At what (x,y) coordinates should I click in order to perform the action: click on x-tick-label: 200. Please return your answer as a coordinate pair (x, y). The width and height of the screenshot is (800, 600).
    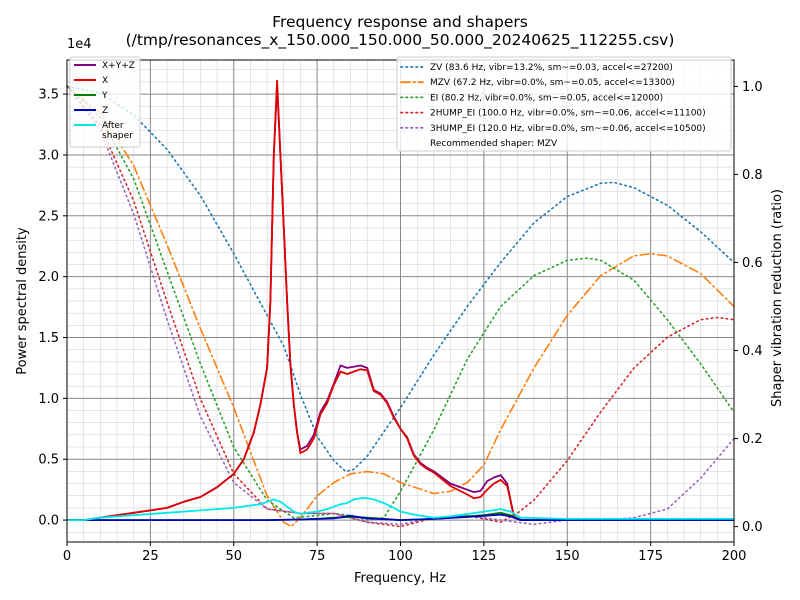
    Looking at the image, I should click on (734, 556).